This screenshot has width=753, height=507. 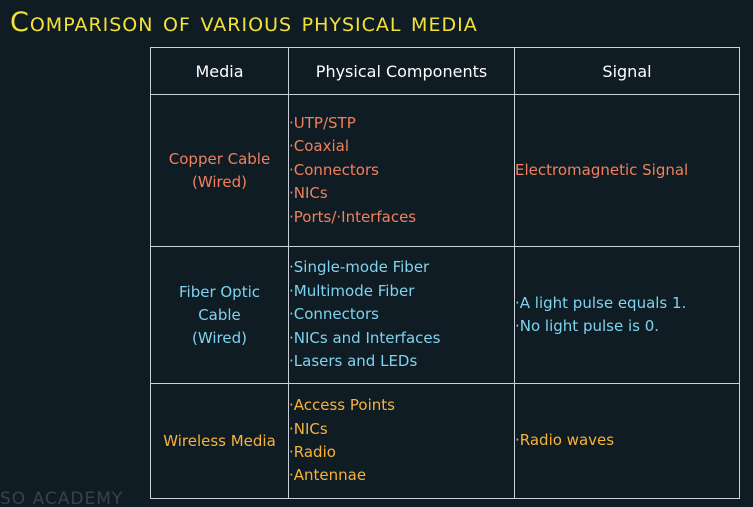 I want to click on component-item: ·Multimode Fiber, so click(x=352, y=290).